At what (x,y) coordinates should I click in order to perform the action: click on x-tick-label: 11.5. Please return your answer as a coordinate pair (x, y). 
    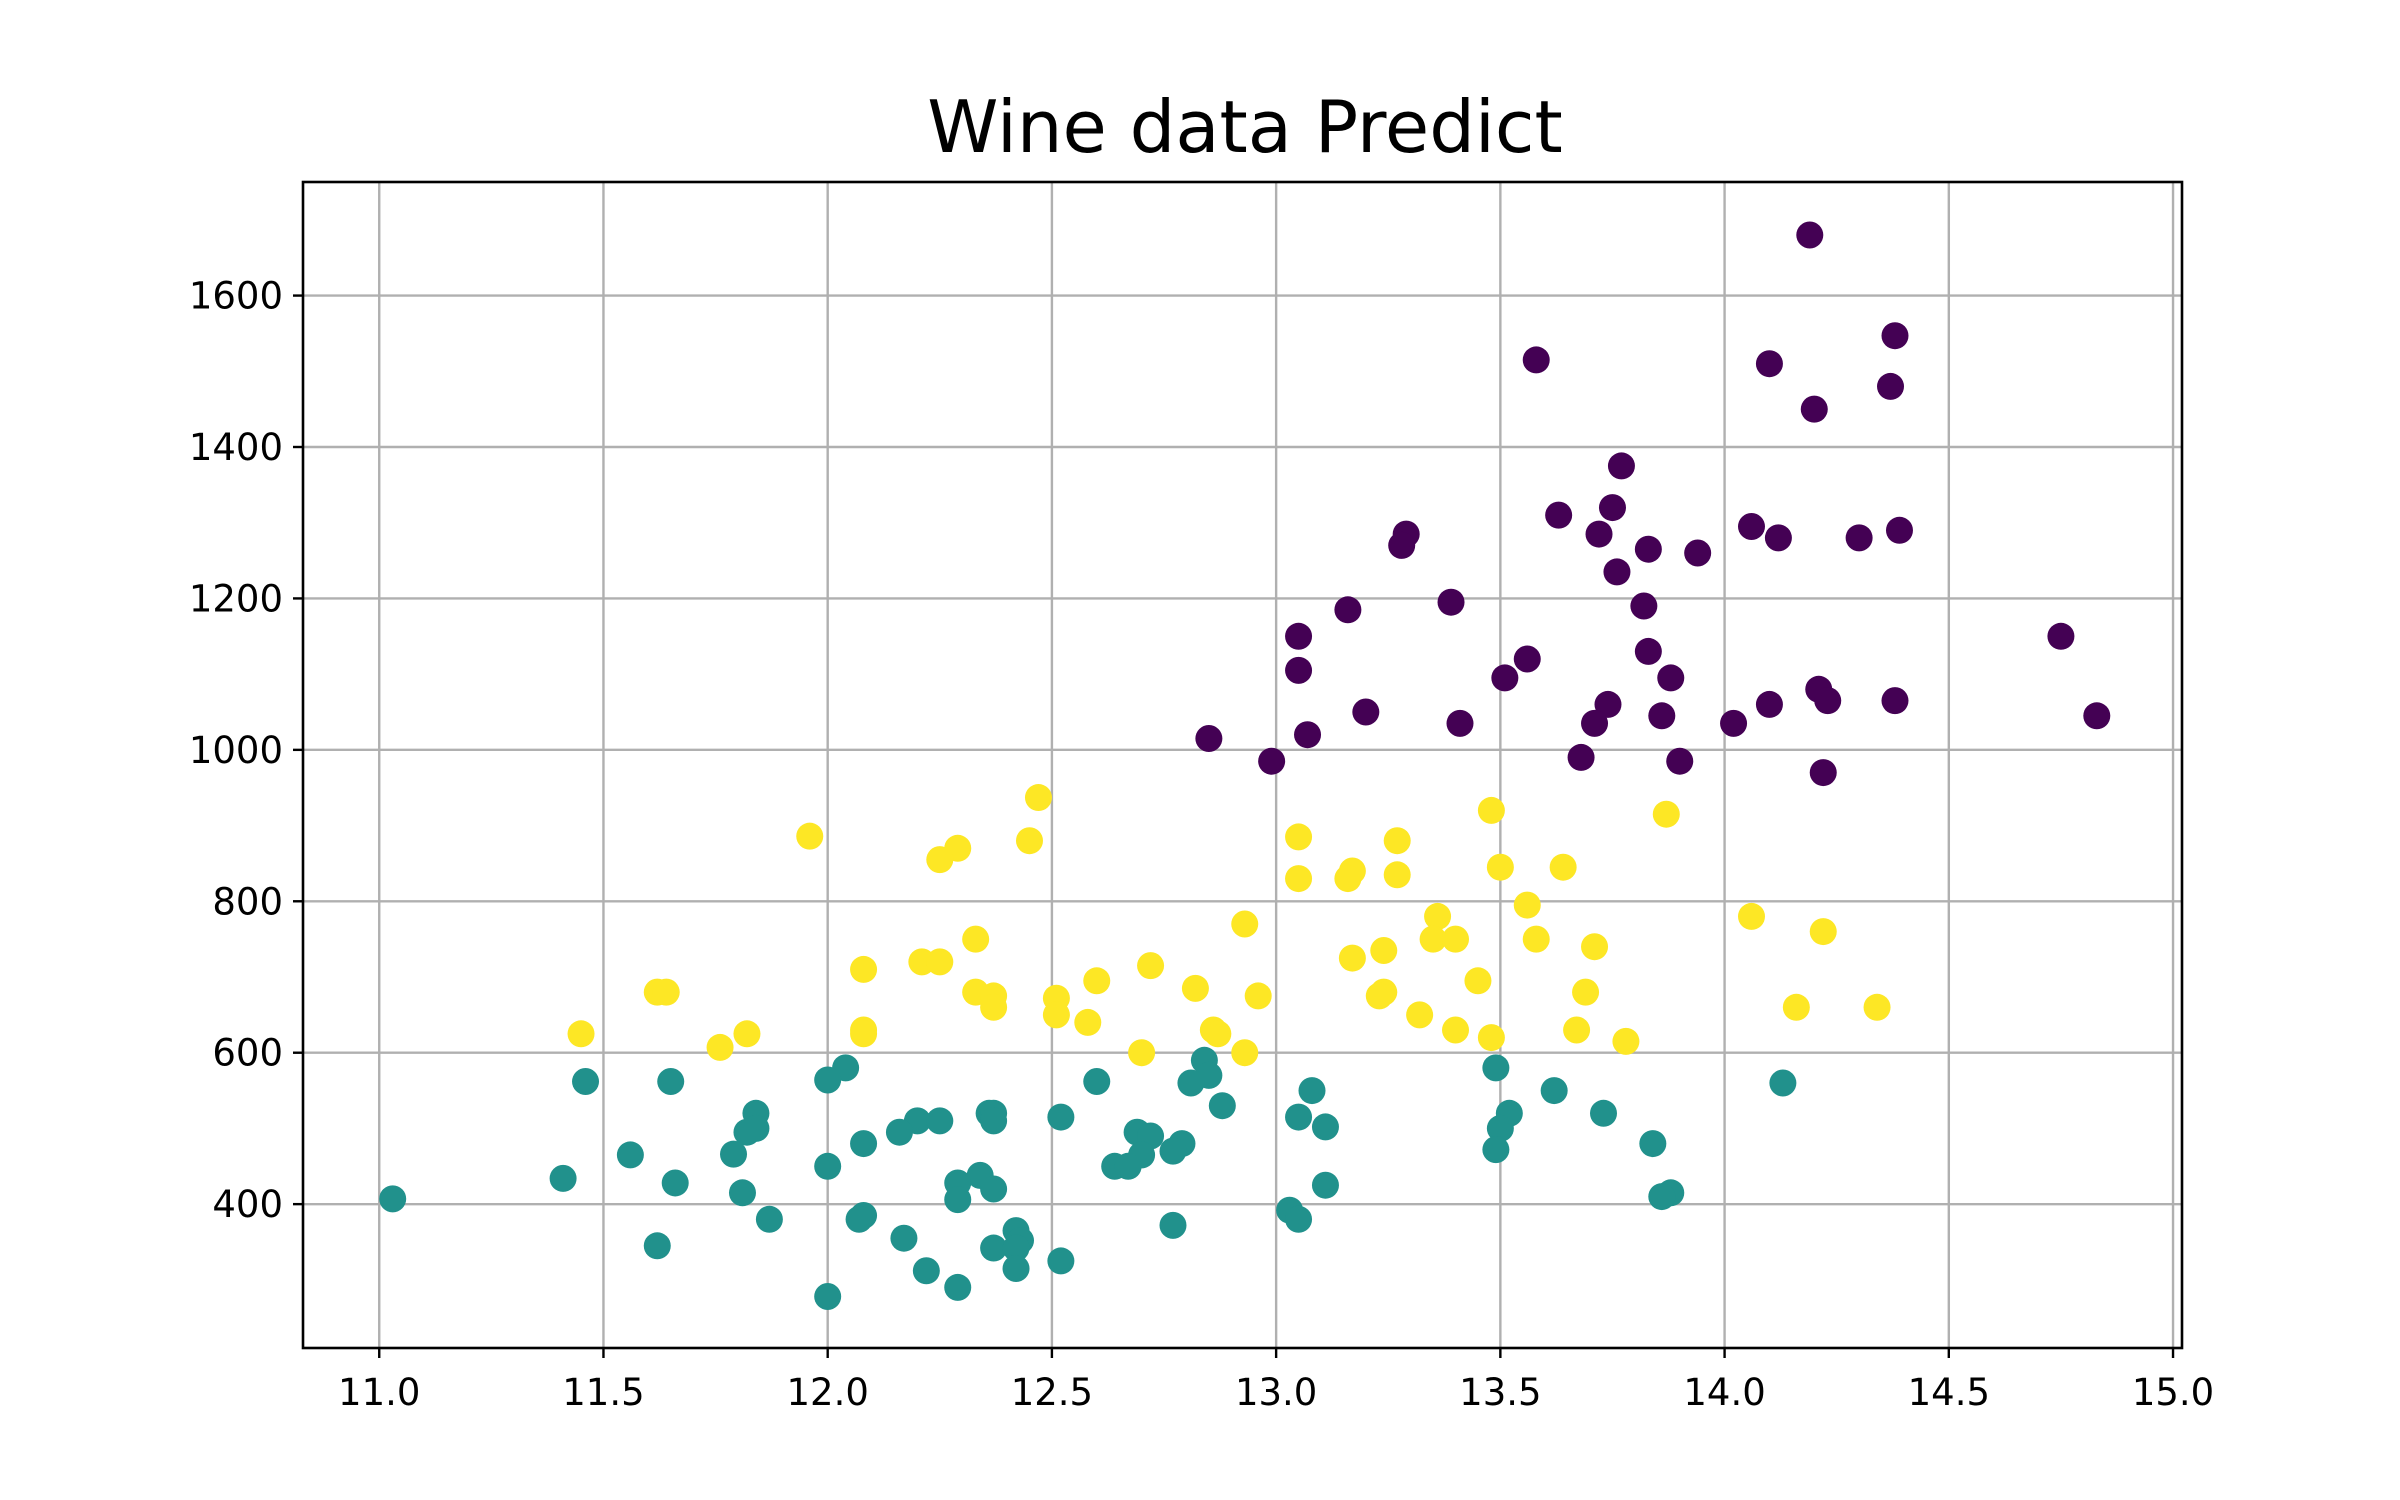
    Looking at the image, I should click on (603, 1392).